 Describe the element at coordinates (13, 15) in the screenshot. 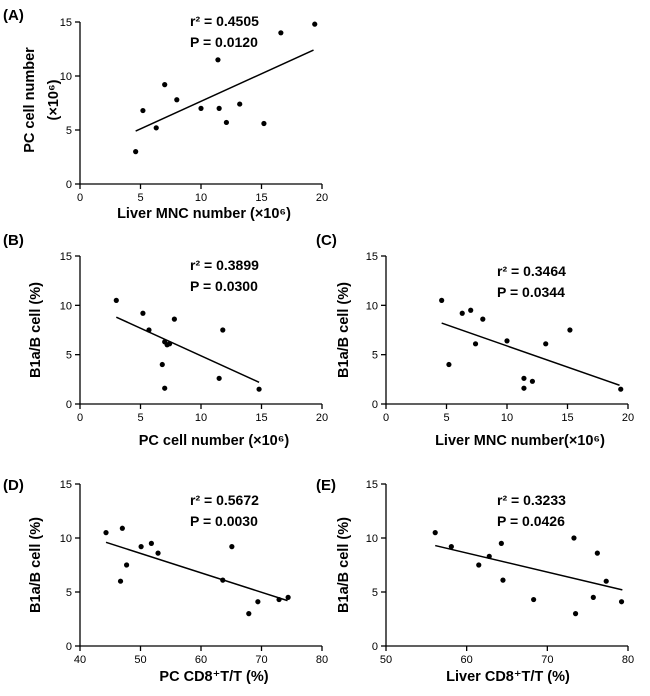

I see `panel-label: (A)` at that location.